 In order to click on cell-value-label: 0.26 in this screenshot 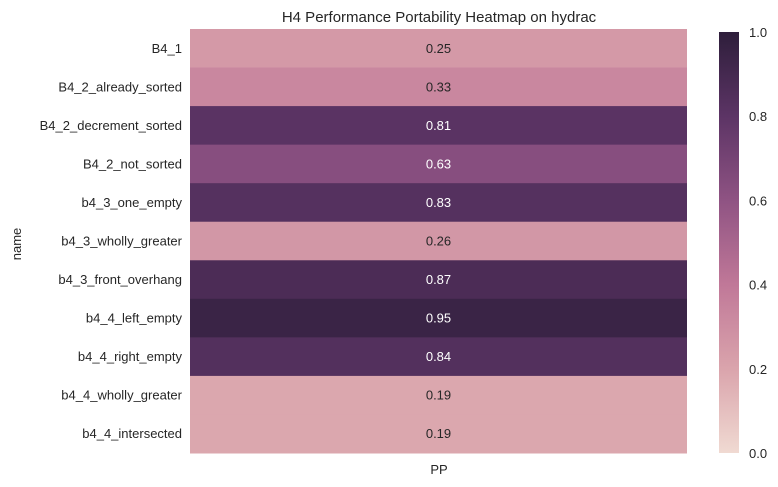, I will do `click(438, 241)`.